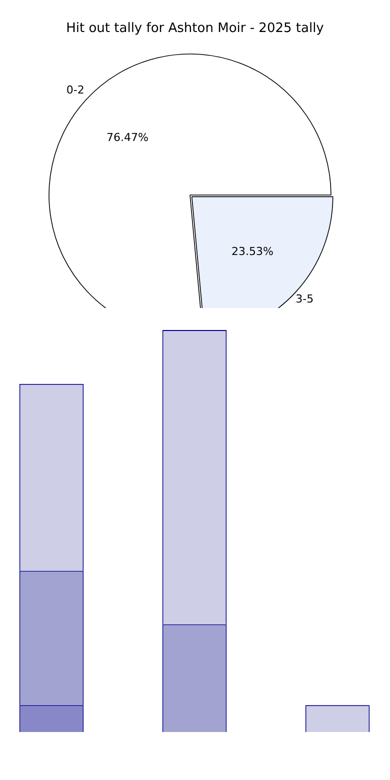 The image size is (390, 780). I want to click on data-label: 23.53%, so click(253, 251).